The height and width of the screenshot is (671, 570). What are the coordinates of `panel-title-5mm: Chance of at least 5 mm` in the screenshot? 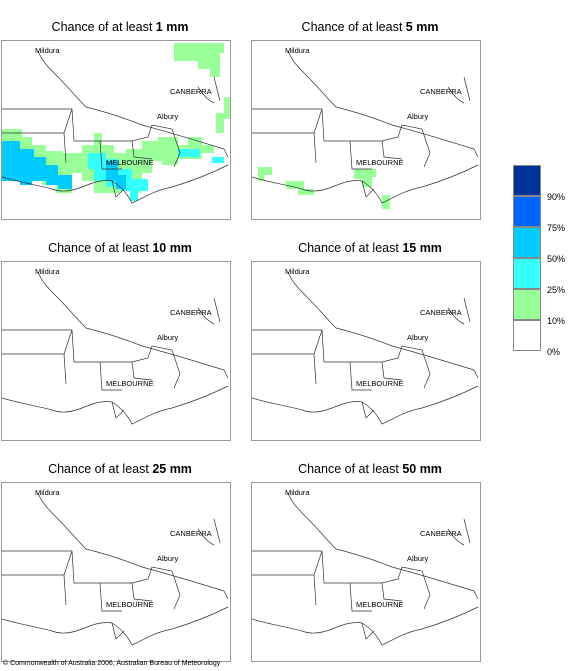 It's located at (370, 27).